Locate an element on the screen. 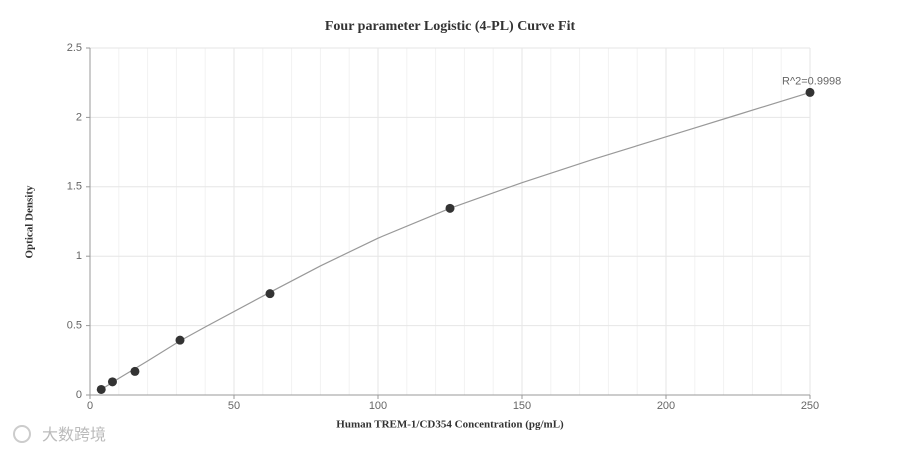 This screenshot has width=900, height=452. y-axis-label: Optical Density is located at coordinates (30, 222).